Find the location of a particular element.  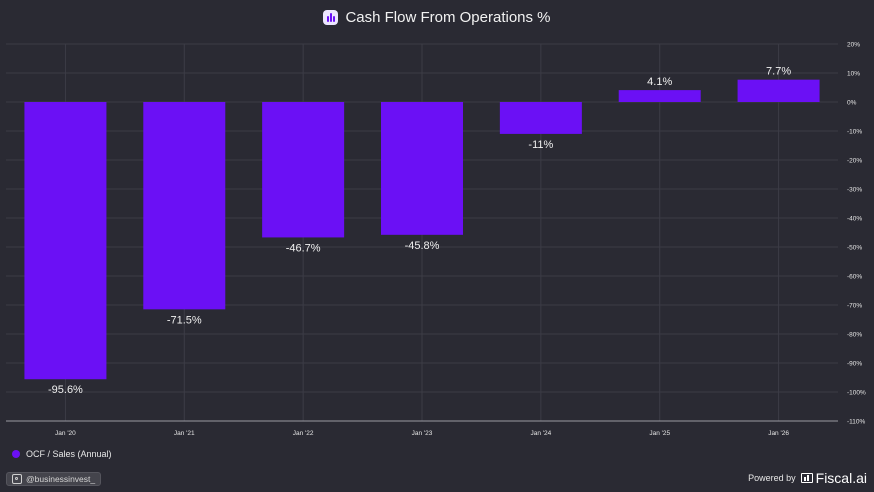

legend-label: OCF / Sales (Annual) is located at coordinates (69, 454).